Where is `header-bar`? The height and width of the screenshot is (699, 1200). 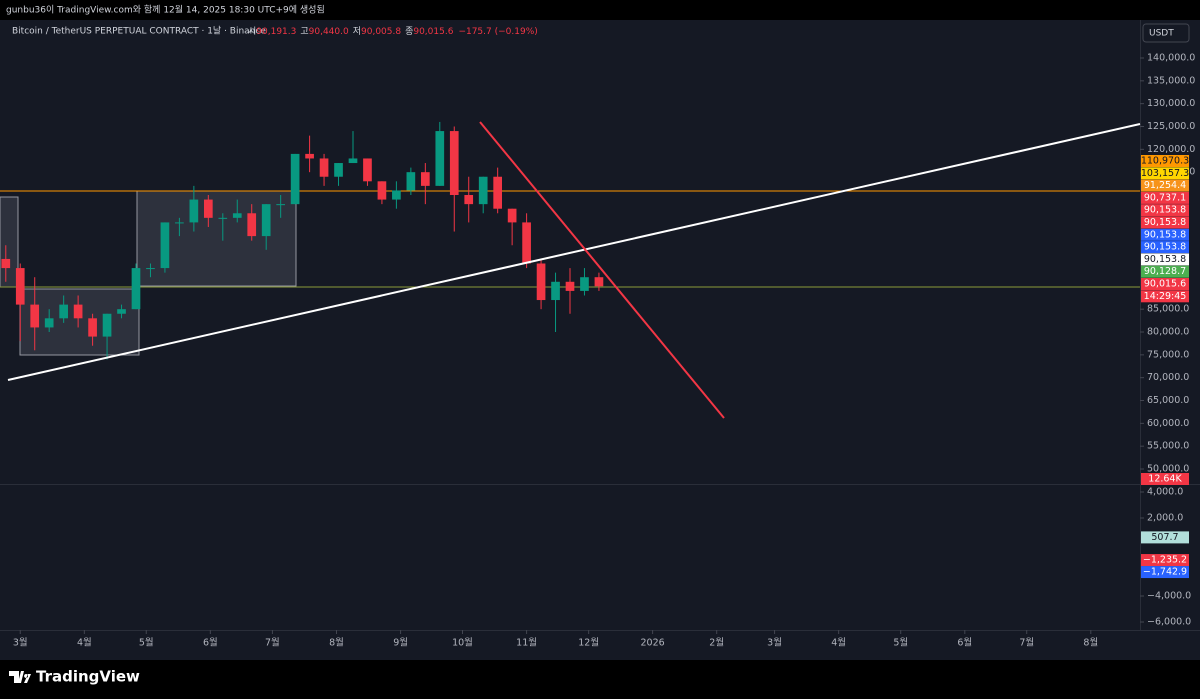
header-bar is located at coordinates (600, 10).